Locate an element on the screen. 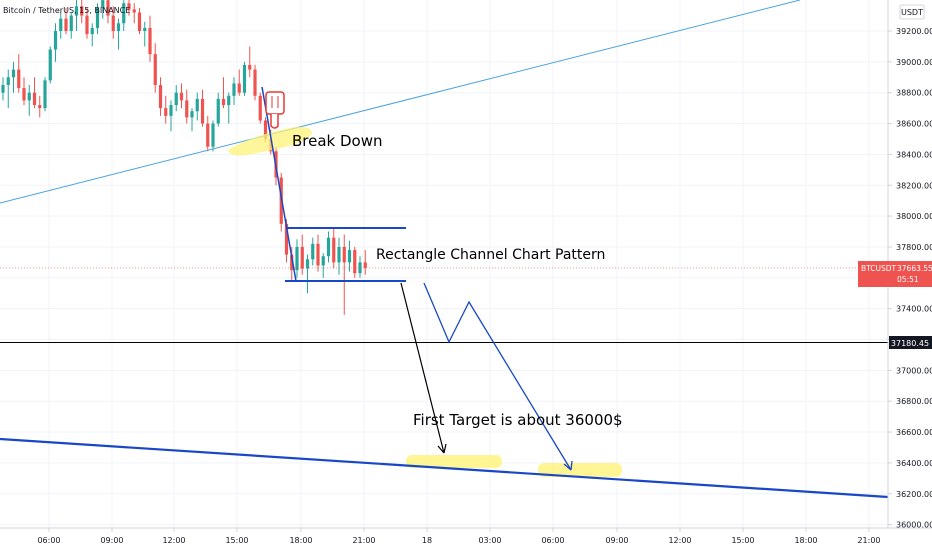 This screenshot has height=555, width=932. hand-pointing-down-icon is located at coordinates (275, 110).